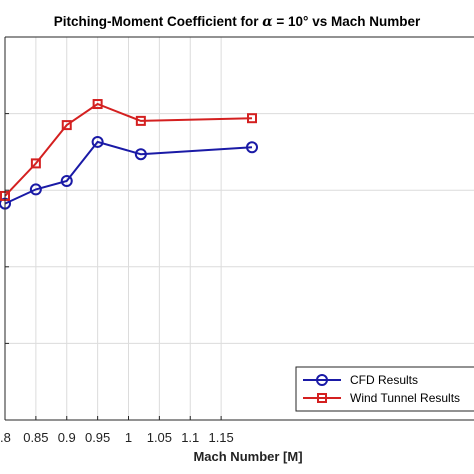 Image resolution: width=474 pixels, height=474 pixels. What do you see at coordinates (128, 437) in the screenshot?
I see `x-tick-label-4: 1` at bounding box center [128, 437].